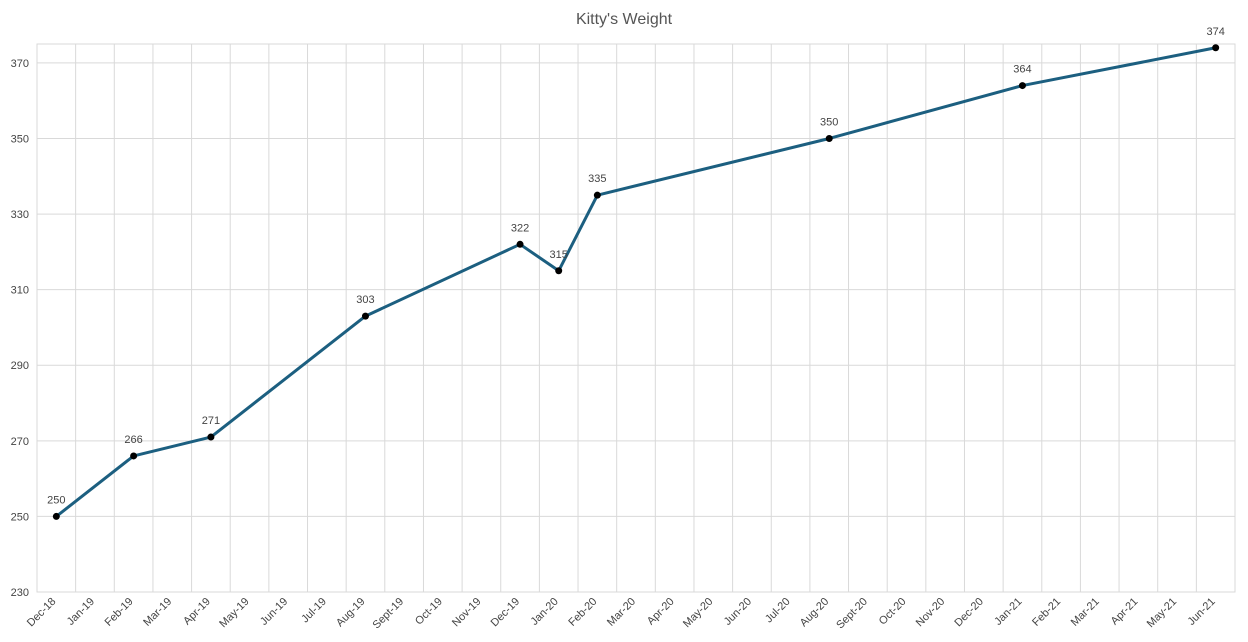 The image size is (1248, 642). What do you see at coordinates (582, 612) in the screenshot?
I see `x-tick-label: Feb-20` at bounding box center [582, 612].